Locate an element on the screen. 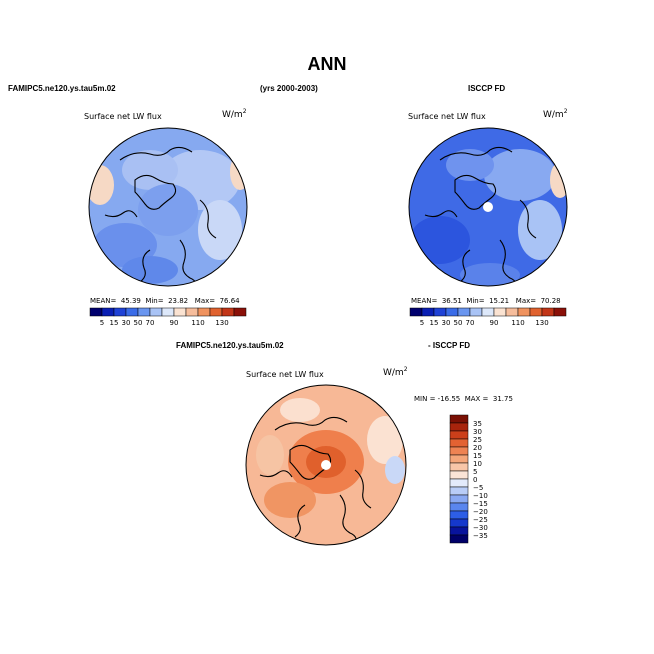 This screenshot has width=654, height=654. panel2-subtitle: Surface net LW flux is located at coordinates (447, 116).